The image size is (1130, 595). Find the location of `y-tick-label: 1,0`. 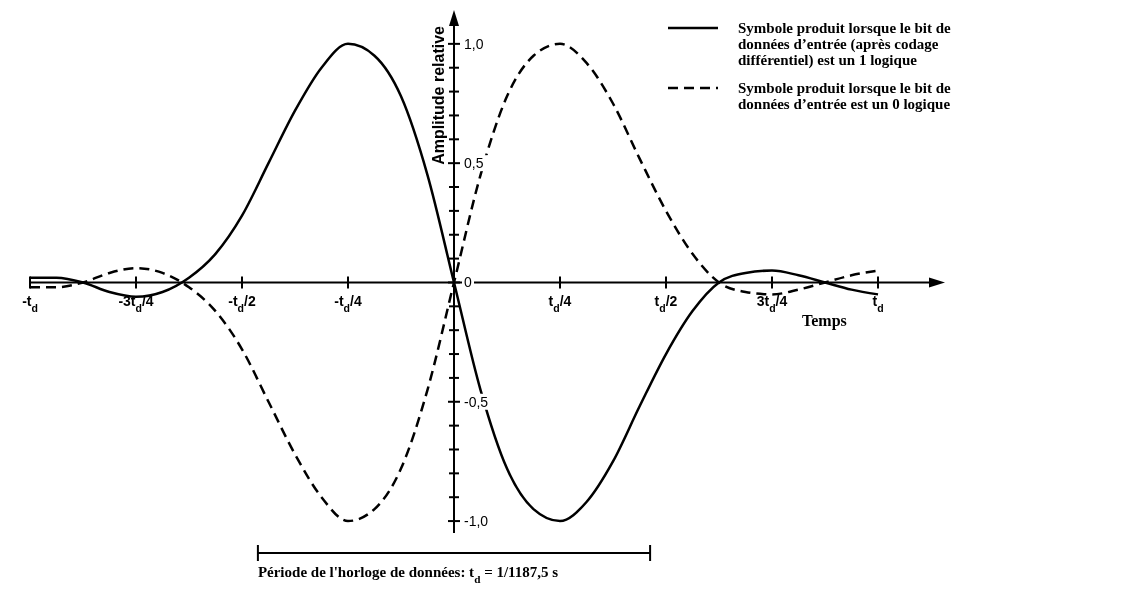

y-tick-label: 1,0 is located at coordinates (474, 43).